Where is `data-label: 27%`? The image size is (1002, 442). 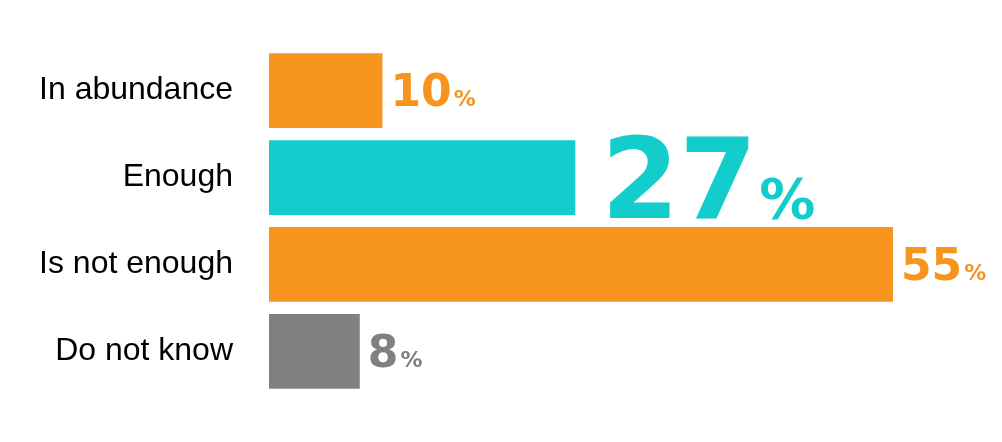
data-label: 27% is located at coordinates (708, 178).